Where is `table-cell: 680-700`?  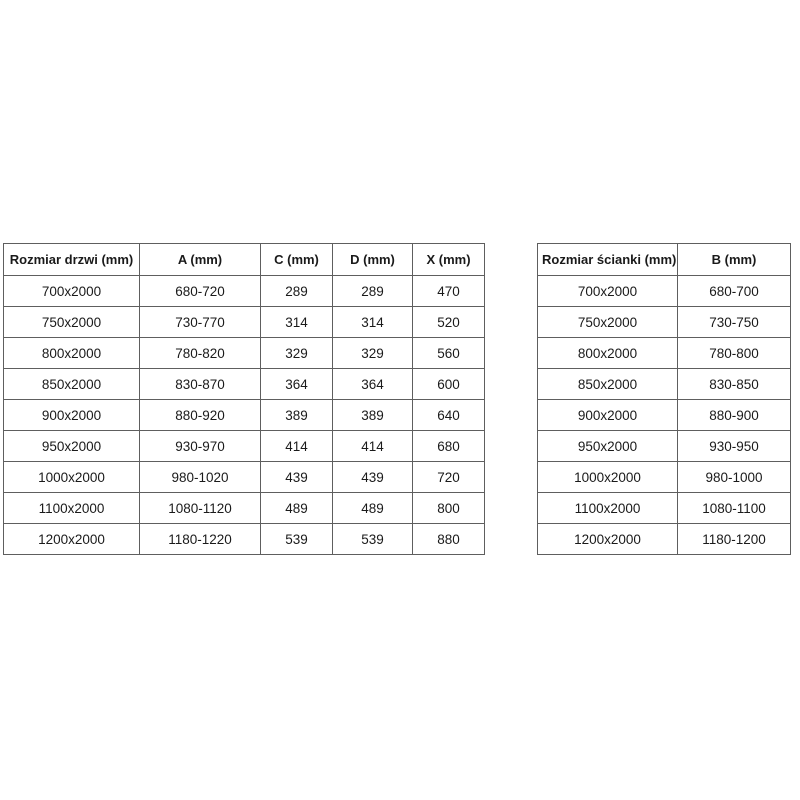
table-cell: 680-700 is located at coordinates (734, 291).